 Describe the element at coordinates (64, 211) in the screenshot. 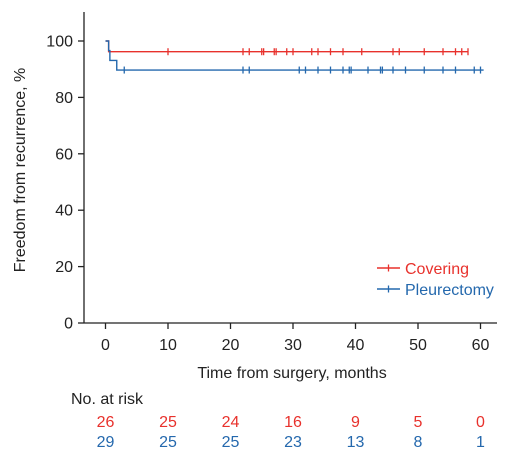

I see `y-tick-label: 40` at that location.